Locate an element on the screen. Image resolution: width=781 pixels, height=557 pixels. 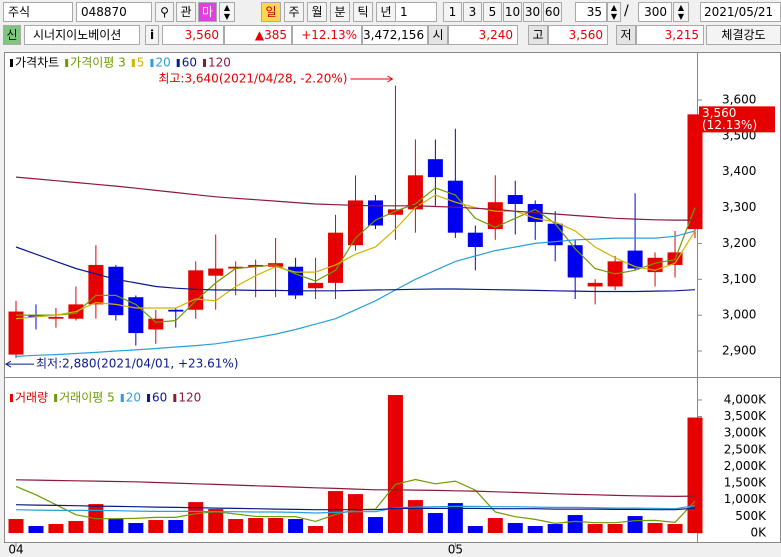
code-input: 048870 is located at coordinates (114, 12).